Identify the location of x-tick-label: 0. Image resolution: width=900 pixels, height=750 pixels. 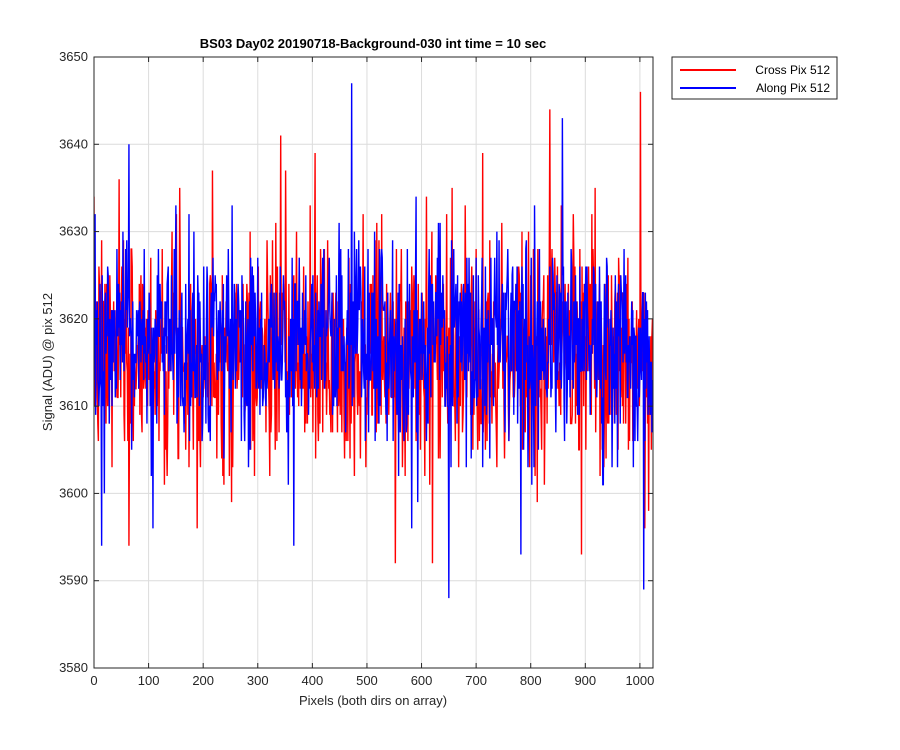
(93, 680).